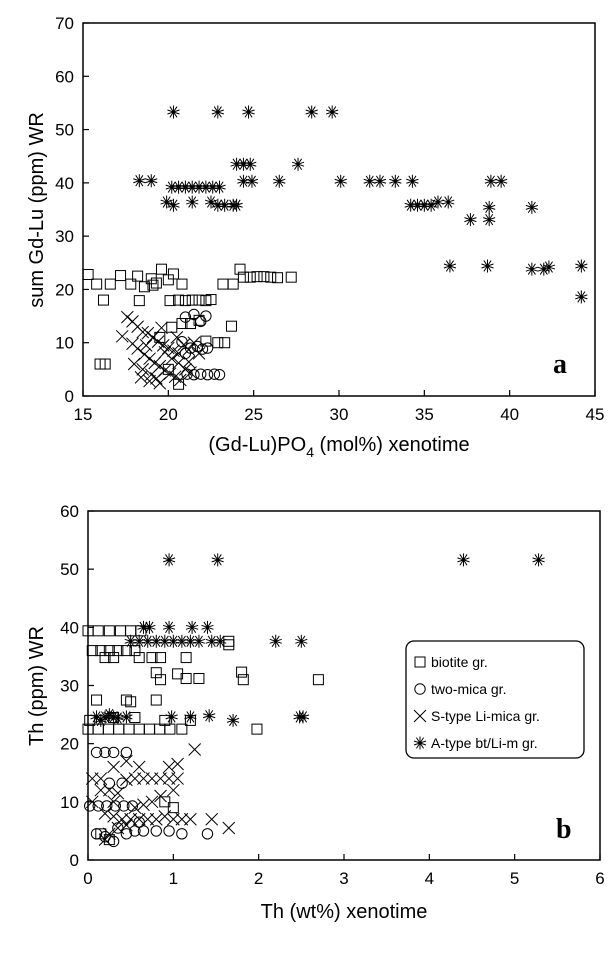 Image resolution: width=613 pixels, height=953 pixels. I want to click on x-tick-label: 25, so click(253, 414).